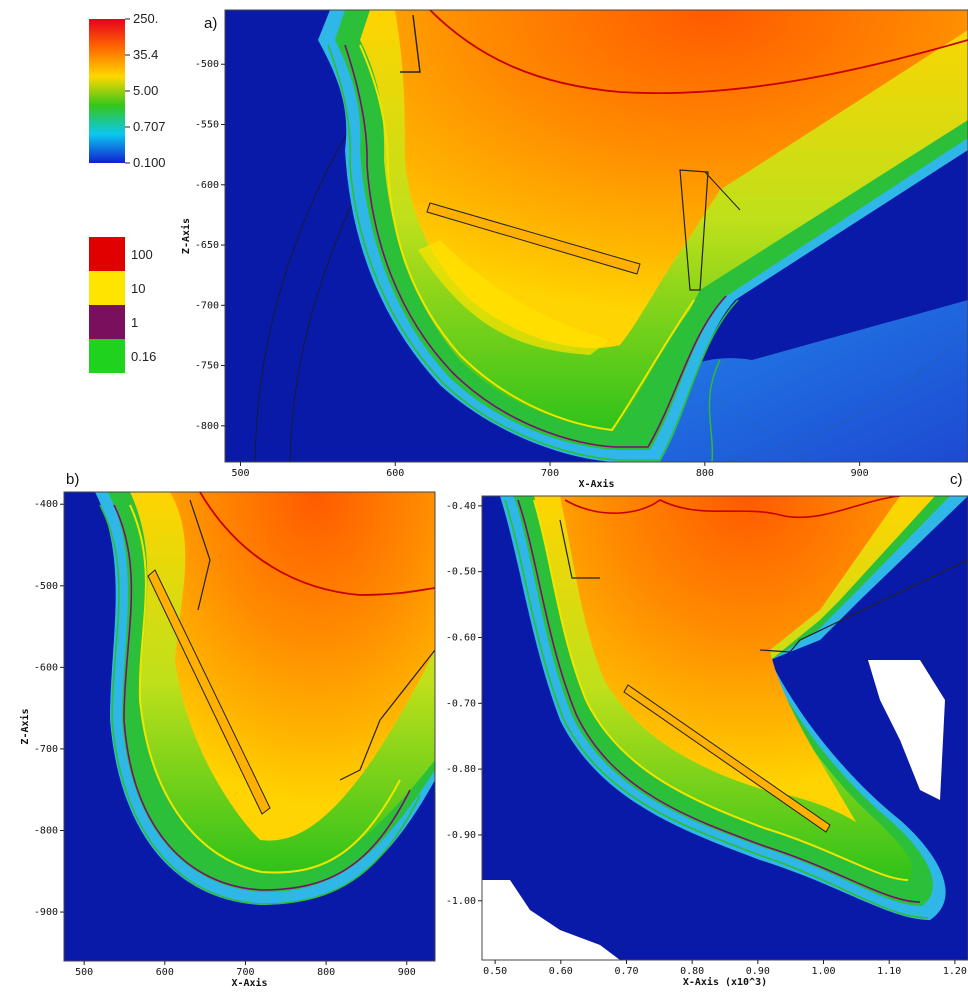 This screenshot has width=968, height=994. I want to click on y-tick-label: -750, so click(207, 366).